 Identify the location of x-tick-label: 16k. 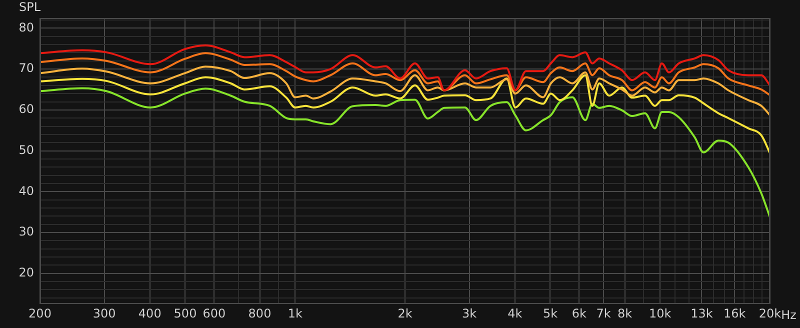
(735, 313).